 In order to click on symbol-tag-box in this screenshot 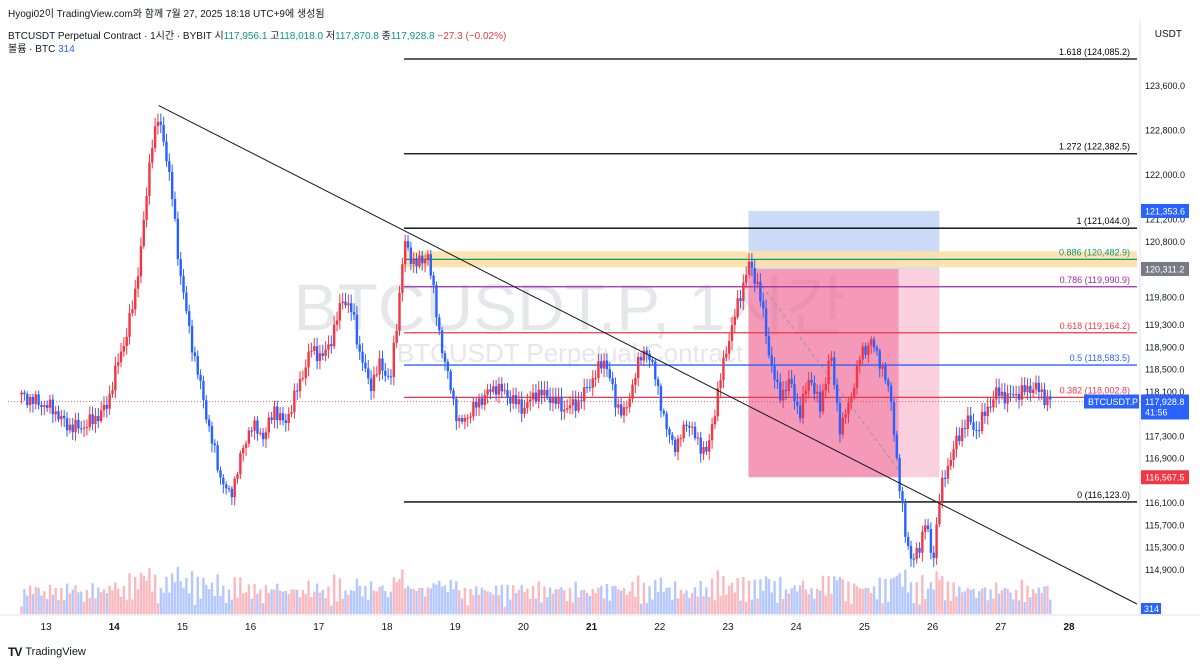, I will do `click(1111, 401)`.